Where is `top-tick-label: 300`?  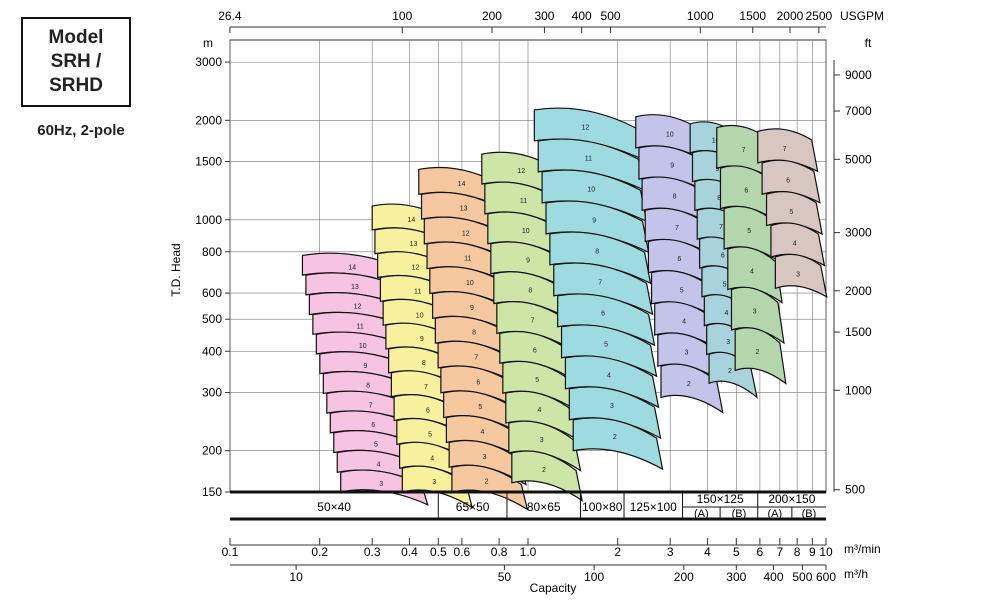
top-tick-label: 300 is located at coordinates (544, 16).